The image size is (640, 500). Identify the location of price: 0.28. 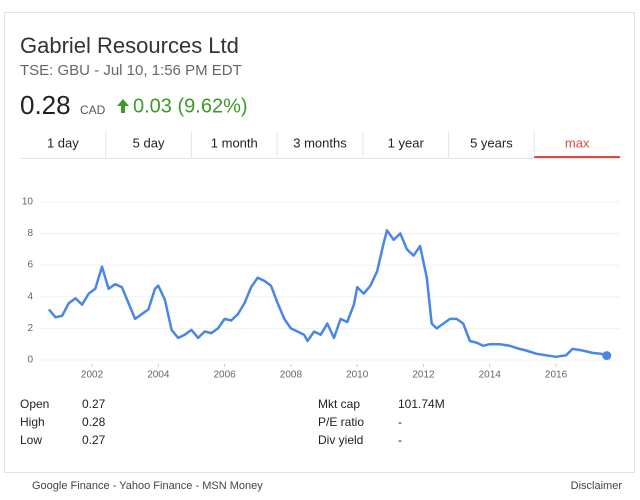
(45, 105).